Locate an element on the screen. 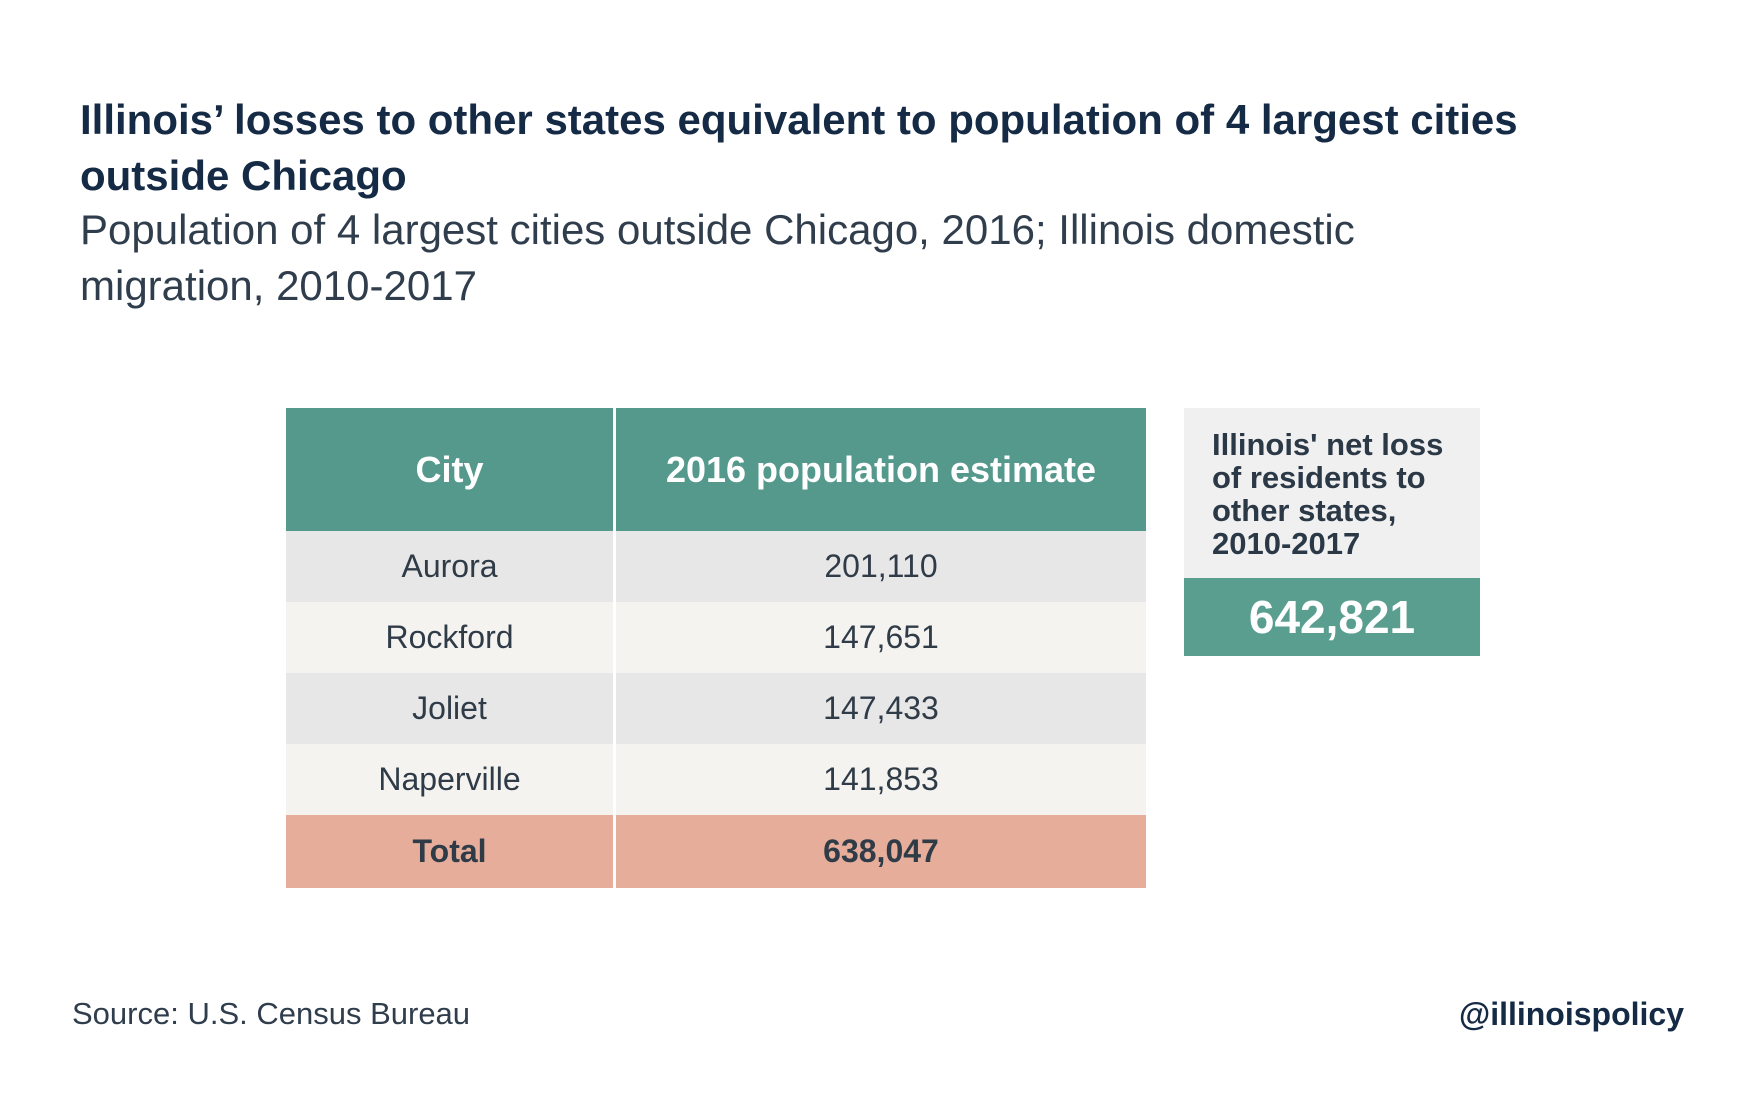 The image size is (1752, 1107). table-row: Aurora 201,110 is located at coordinates (716, 566).